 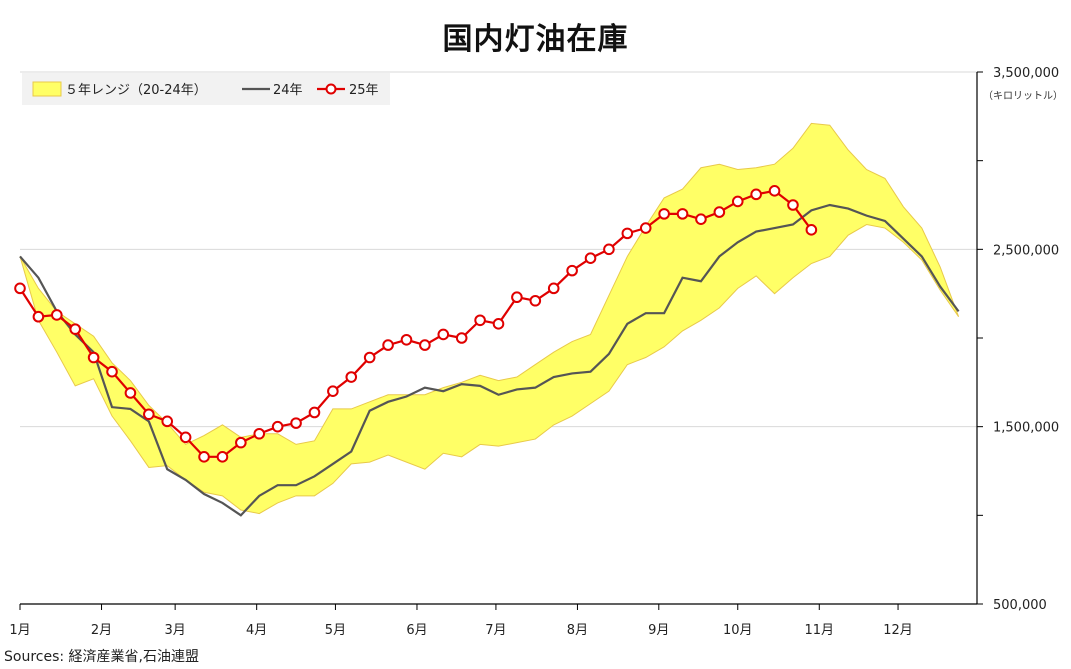 I want to click on y-tick-label: 500,000, so click(x=1020, y=605).